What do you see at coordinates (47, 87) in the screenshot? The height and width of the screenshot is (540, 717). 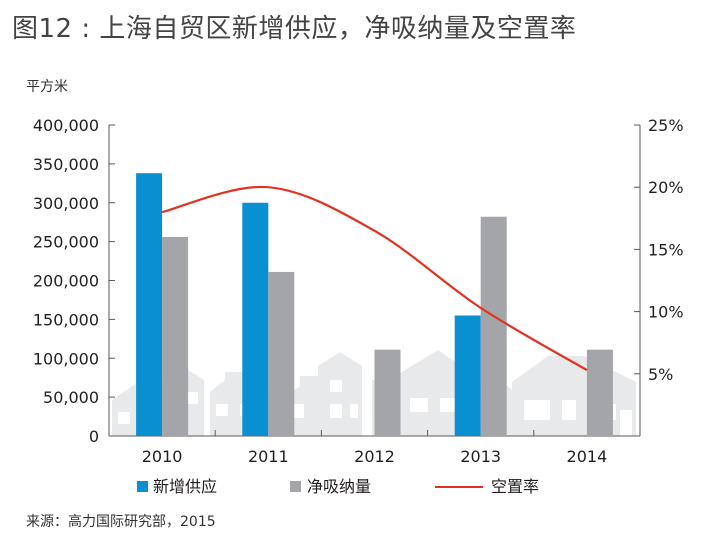 I see `left-axis-unit-label: 平方米` at bounding box center [47, 87].